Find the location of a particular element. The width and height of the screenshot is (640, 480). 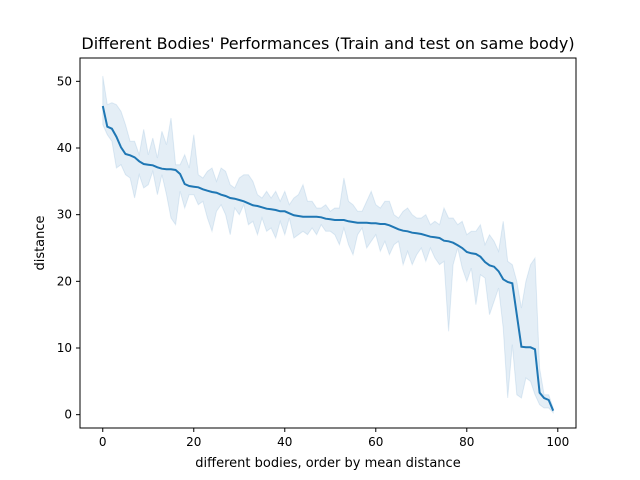

x-tick-label: 100 is located at coordinates (557, 442).